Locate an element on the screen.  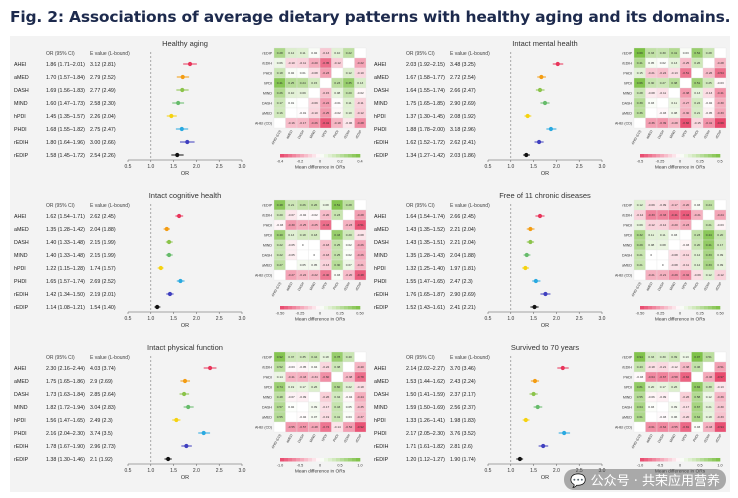
heatmap-col-label: rEDIH is located at coordinates (347, 286).